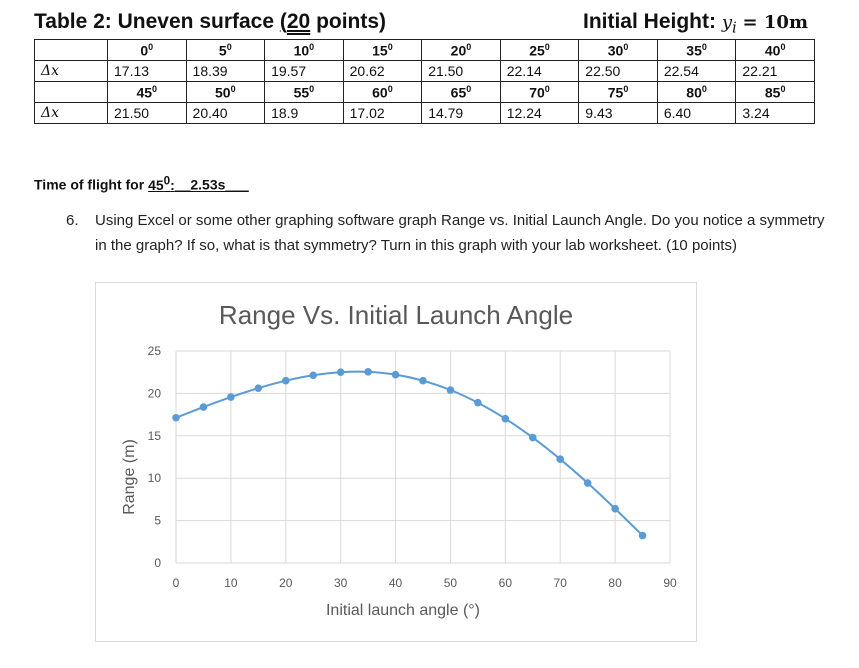 This screenshot has width=859, height=668. What do you see at coordinates (304, 92) in the screenshot?
I see `angle-cell: 550` at bounding box center [304, 92].